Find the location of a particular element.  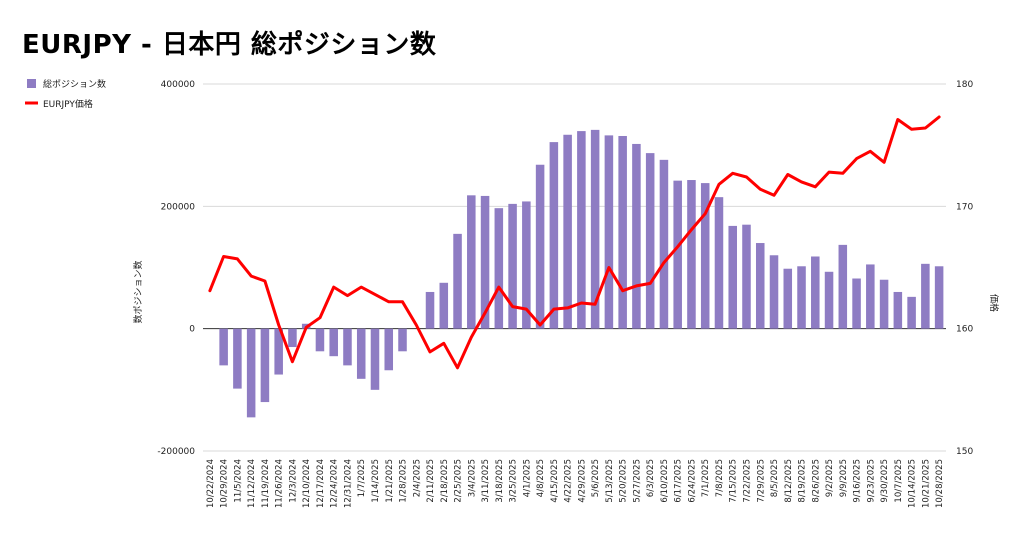

left-tick-label: -200000 is located at coordinates (176, 452).